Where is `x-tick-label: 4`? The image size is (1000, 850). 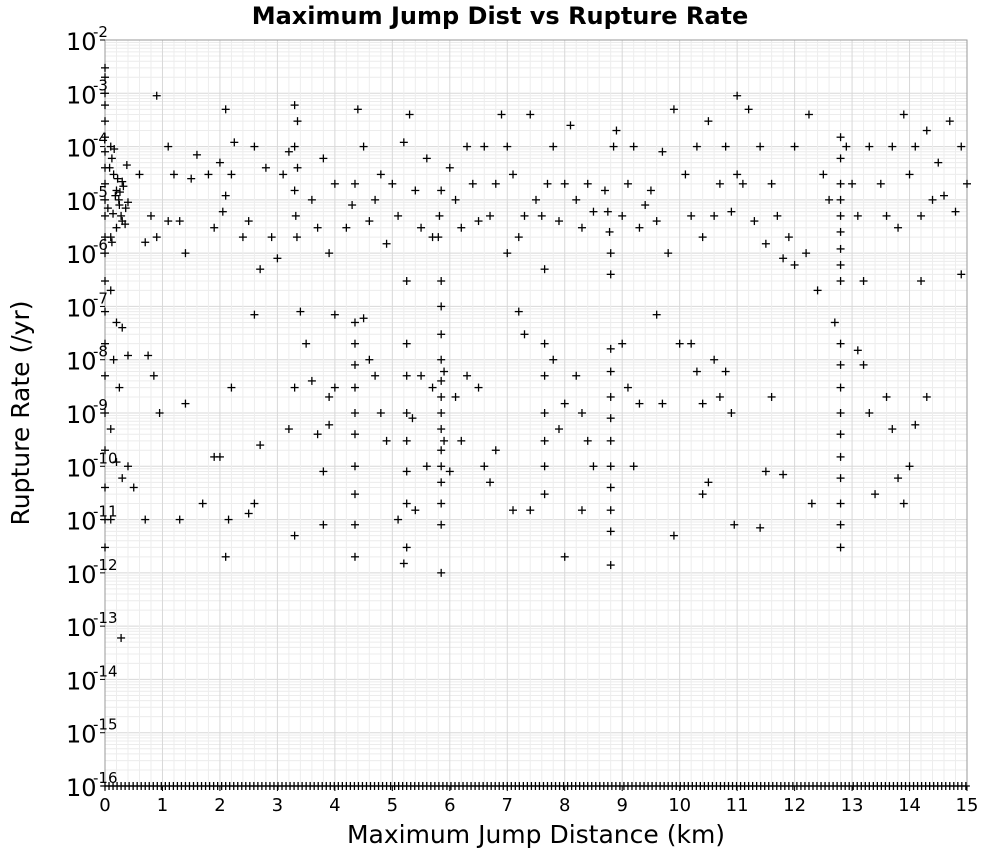
x-tick-label: 4 is located at coordinates (334, 805).